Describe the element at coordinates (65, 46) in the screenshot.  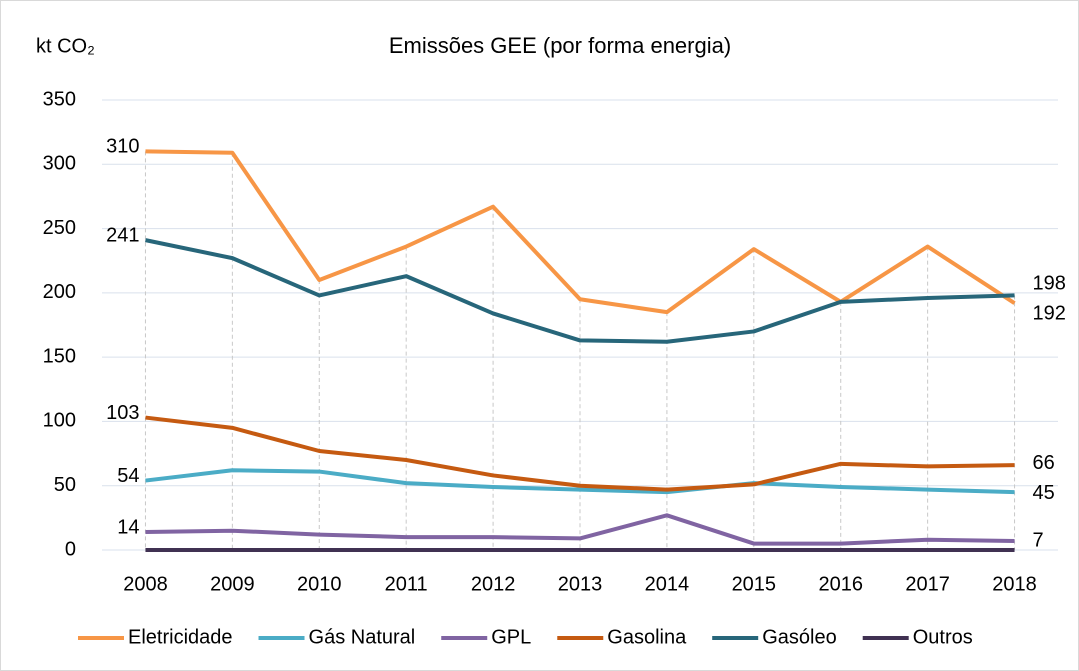
I see `y-axis-label: kt CO₂` at that location.